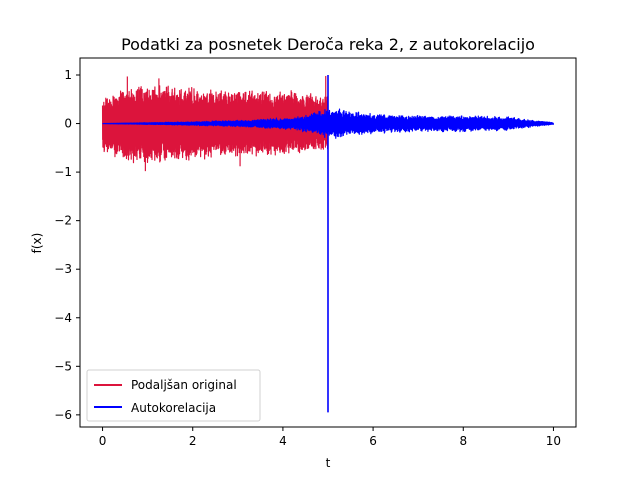 This screenshot has height=484, width=640. I want to click on y-axis-ticks: 1 0 −1 −2 −3 −4 −5 −6, so click(67, 245).